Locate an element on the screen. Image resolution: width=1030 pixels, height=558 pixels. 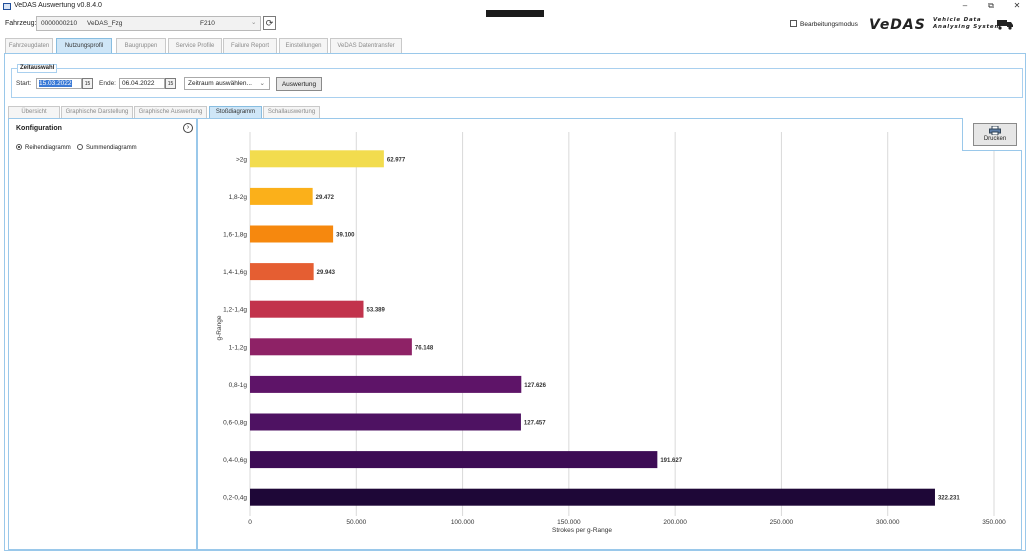
config-title: Konfiguration is located at coordinates (39, 128).